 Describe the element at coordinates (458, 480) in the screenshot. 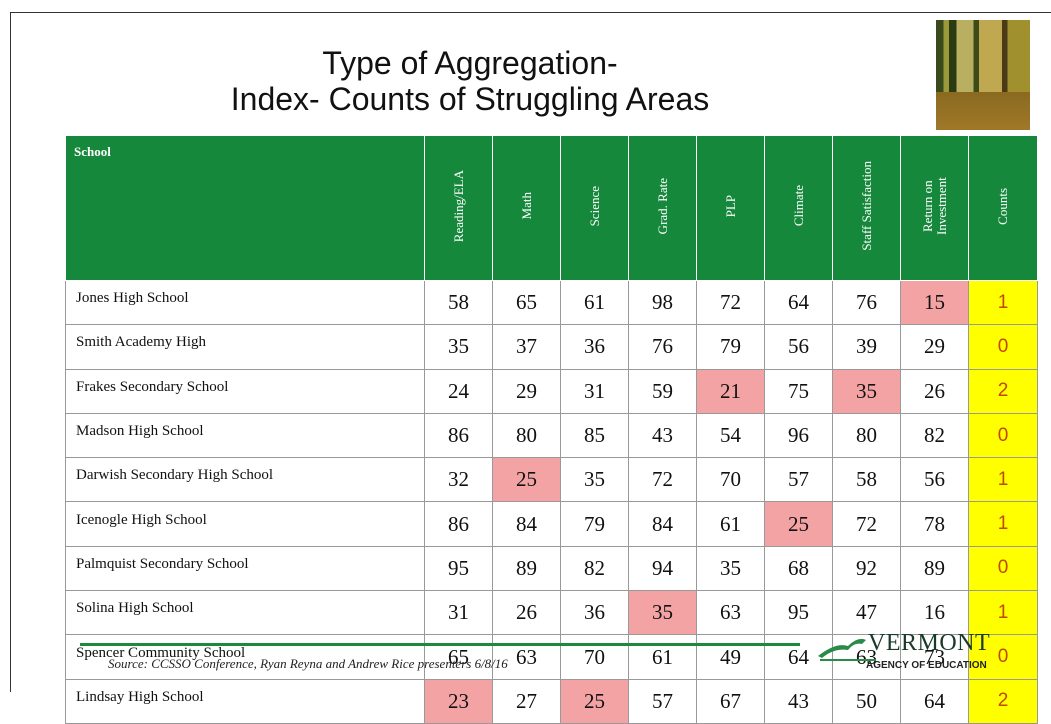

I see `score-cell: 32` at that location.